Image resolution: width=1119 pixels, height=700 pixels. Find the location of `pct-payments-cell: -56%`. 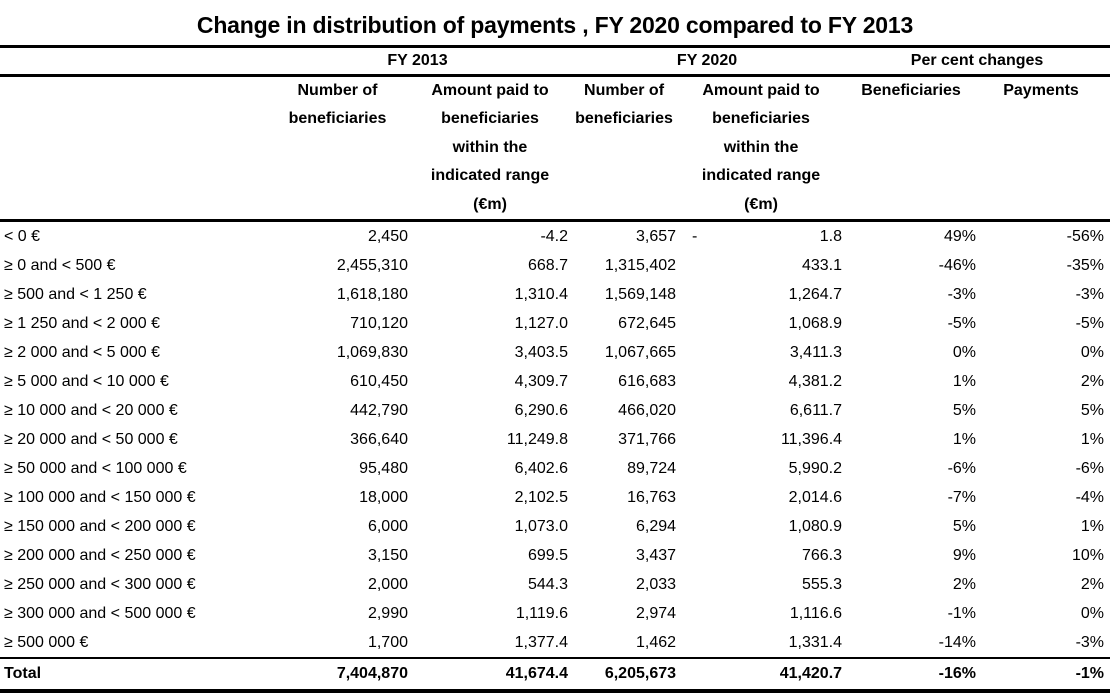

pct-payments-cell: -56% is located at coordinates (1044, 236).